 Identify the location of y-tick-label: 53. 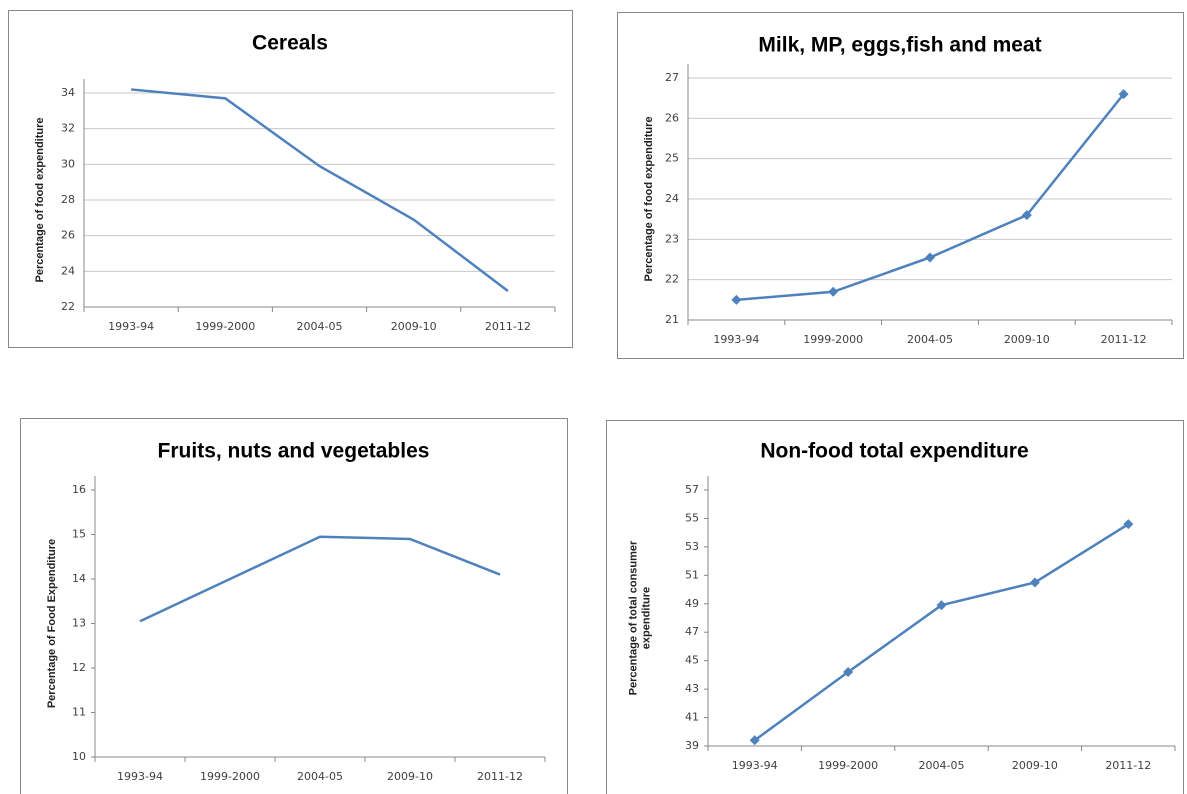
(692, 546).